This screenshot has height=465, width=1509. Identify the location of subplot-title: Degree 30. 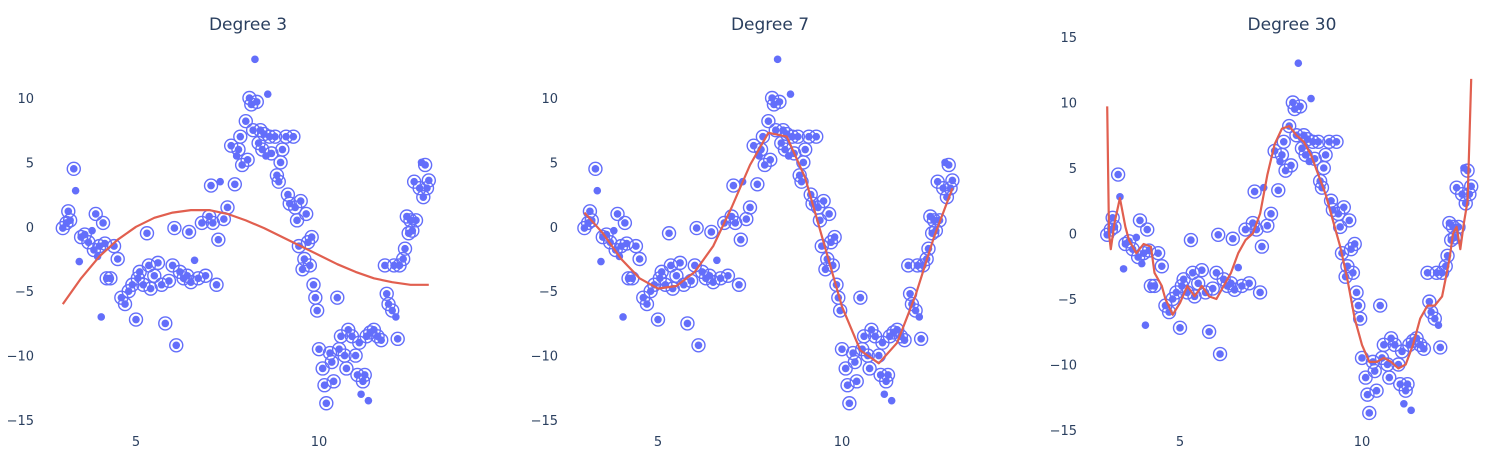
(1292, 25).